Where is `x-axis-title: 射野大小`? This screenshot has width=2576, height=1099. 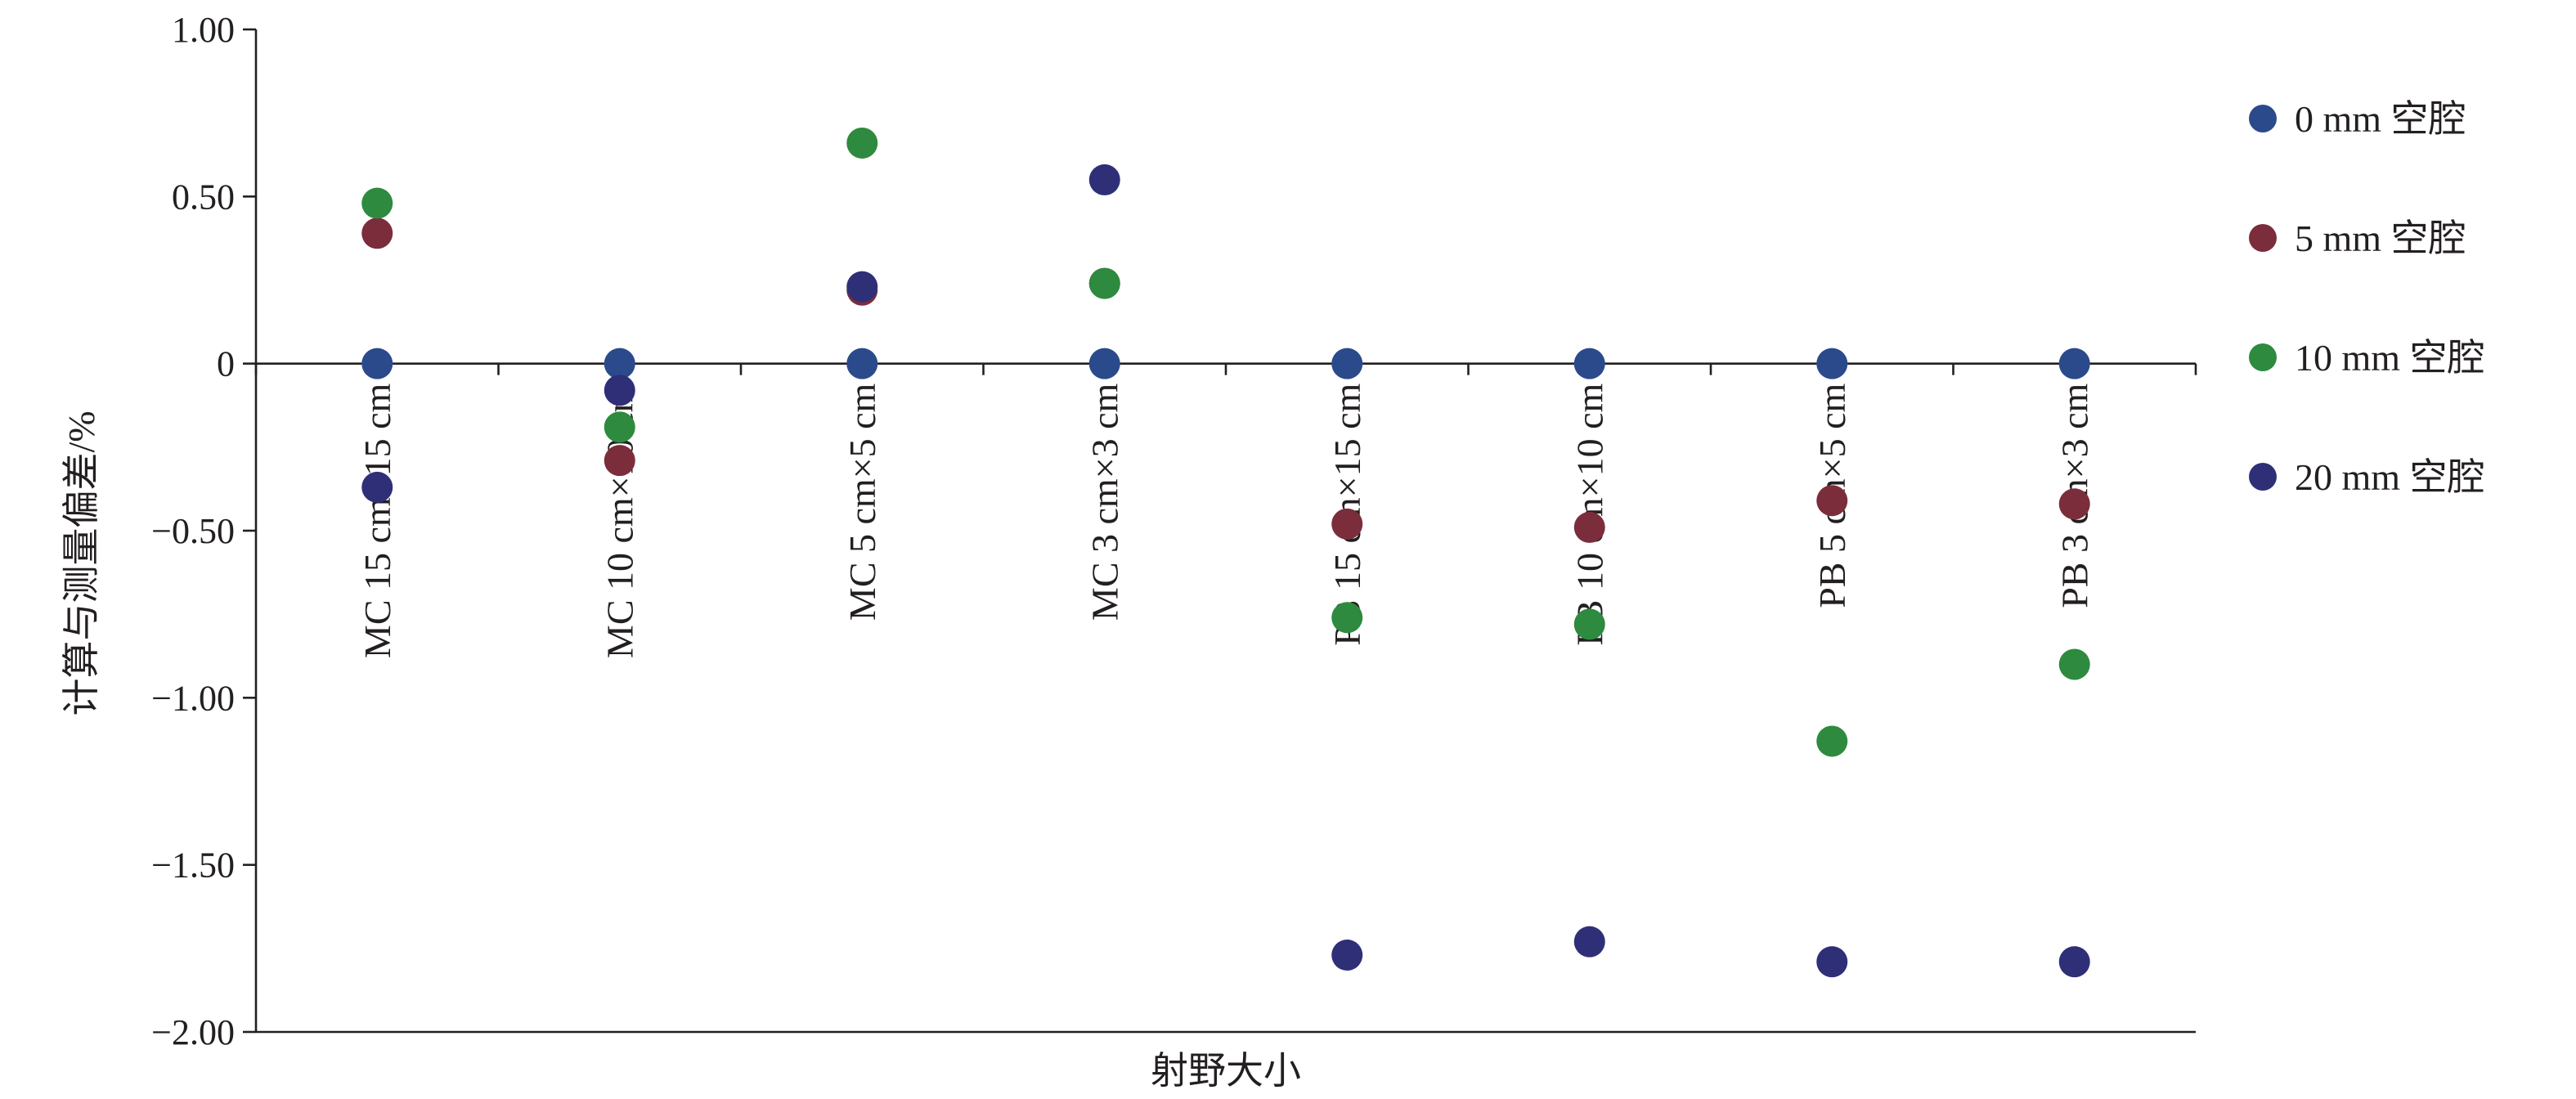
x-axis-title: 射野大小 is located at coordinates (1226, 1071).